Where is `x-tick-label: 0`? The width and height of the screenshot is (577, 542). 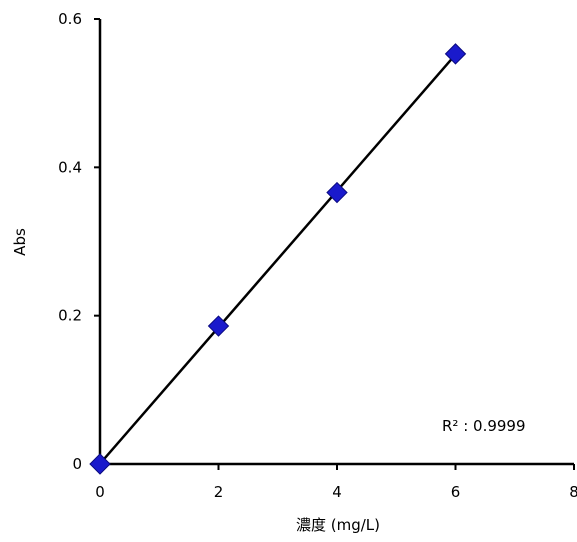
x-tick-label: 0 is located at coordinates (100, 492).